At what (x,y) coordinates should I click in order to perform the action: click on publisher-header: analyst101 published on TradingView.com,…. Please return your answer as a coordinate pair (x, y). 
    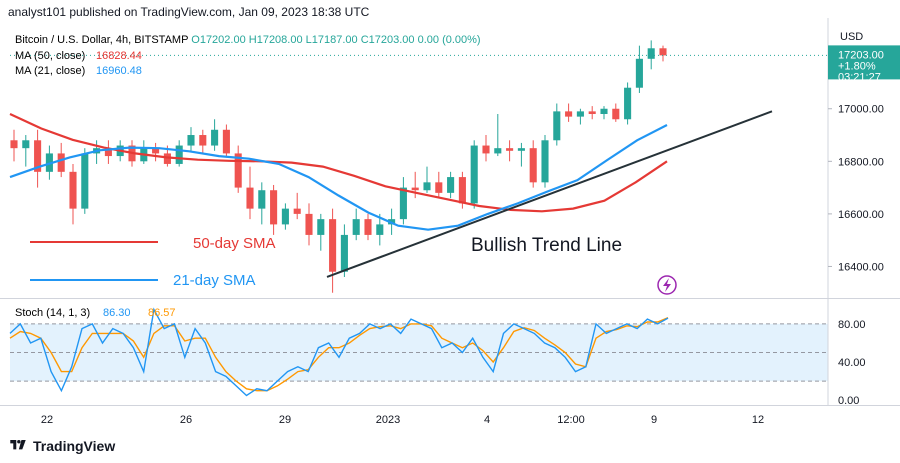
    Looking at the image, I should click on (189, 12).